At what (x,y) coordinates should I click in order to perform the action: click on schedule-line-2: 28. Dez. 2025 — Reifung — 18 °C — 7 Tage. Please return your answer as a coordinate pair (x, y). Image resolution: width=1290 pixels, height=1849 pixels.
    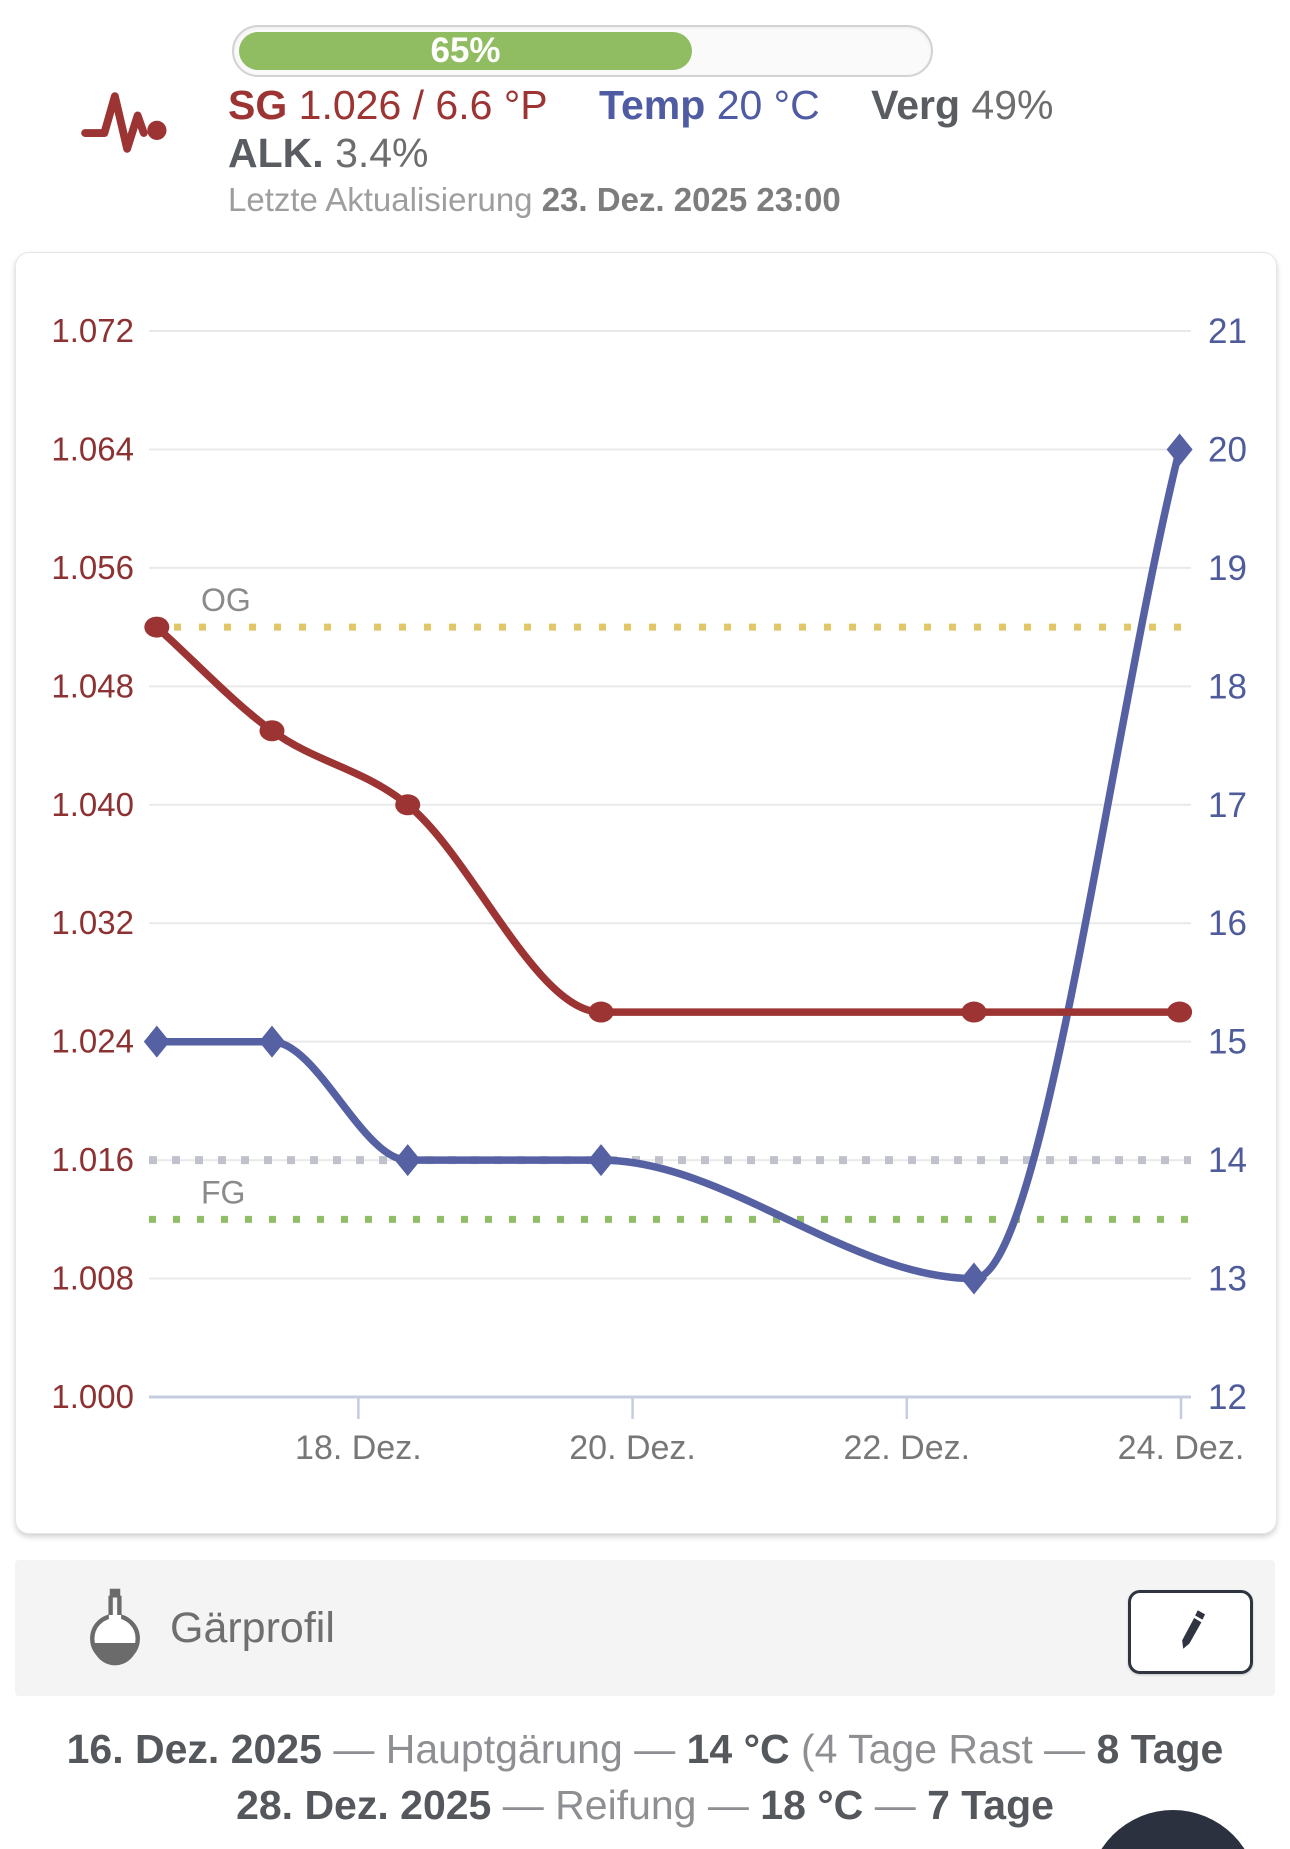
    Looking at the image, I should click on (645, 1805).